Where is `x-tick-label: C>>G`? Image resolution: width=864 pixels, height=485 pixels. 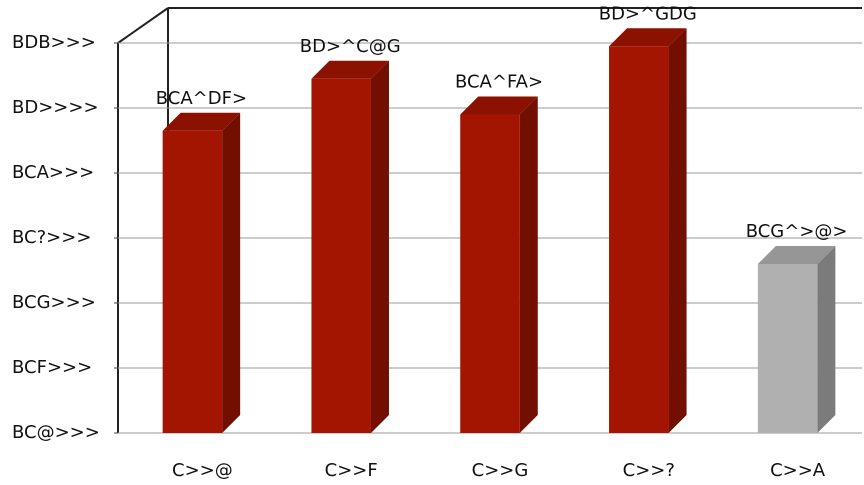 x-tick-label: C>>G is located at coordinates (500, 470).